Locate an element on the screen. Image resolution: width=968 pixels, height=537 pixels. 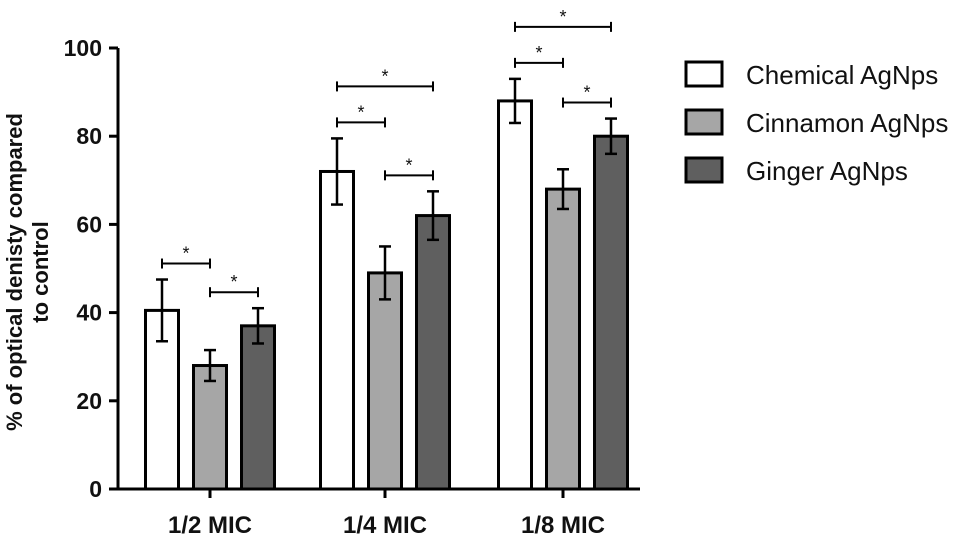
y-tick-label: 60 is located at coordinates (89, 224).